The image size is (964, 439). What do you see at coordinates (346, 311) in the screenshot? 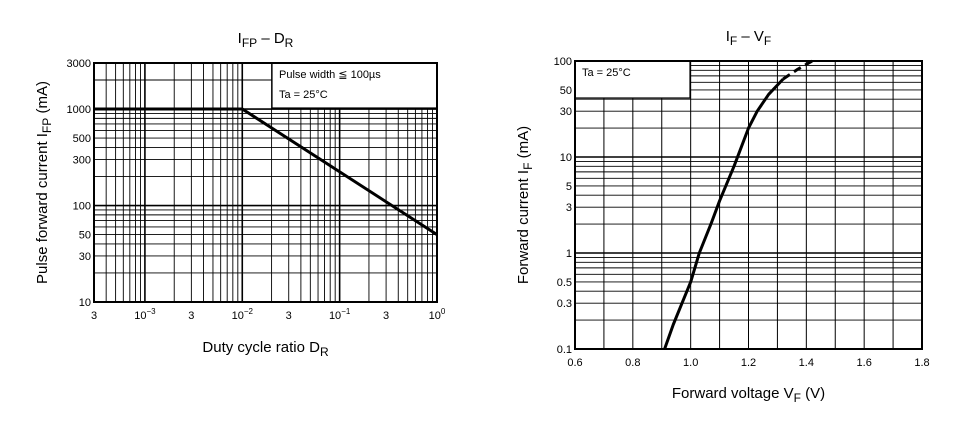
I see `tick-exponent: −1` at bounding box center [346, 311].